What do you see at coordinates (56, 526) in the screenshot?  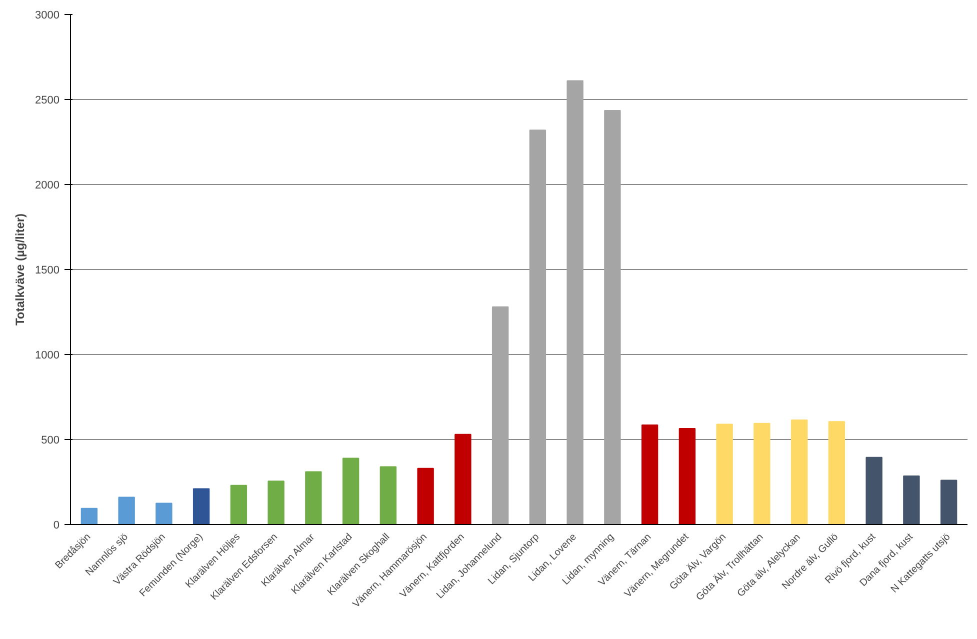 I see `y-tick-label: 0` at bounding box center [56, 526].